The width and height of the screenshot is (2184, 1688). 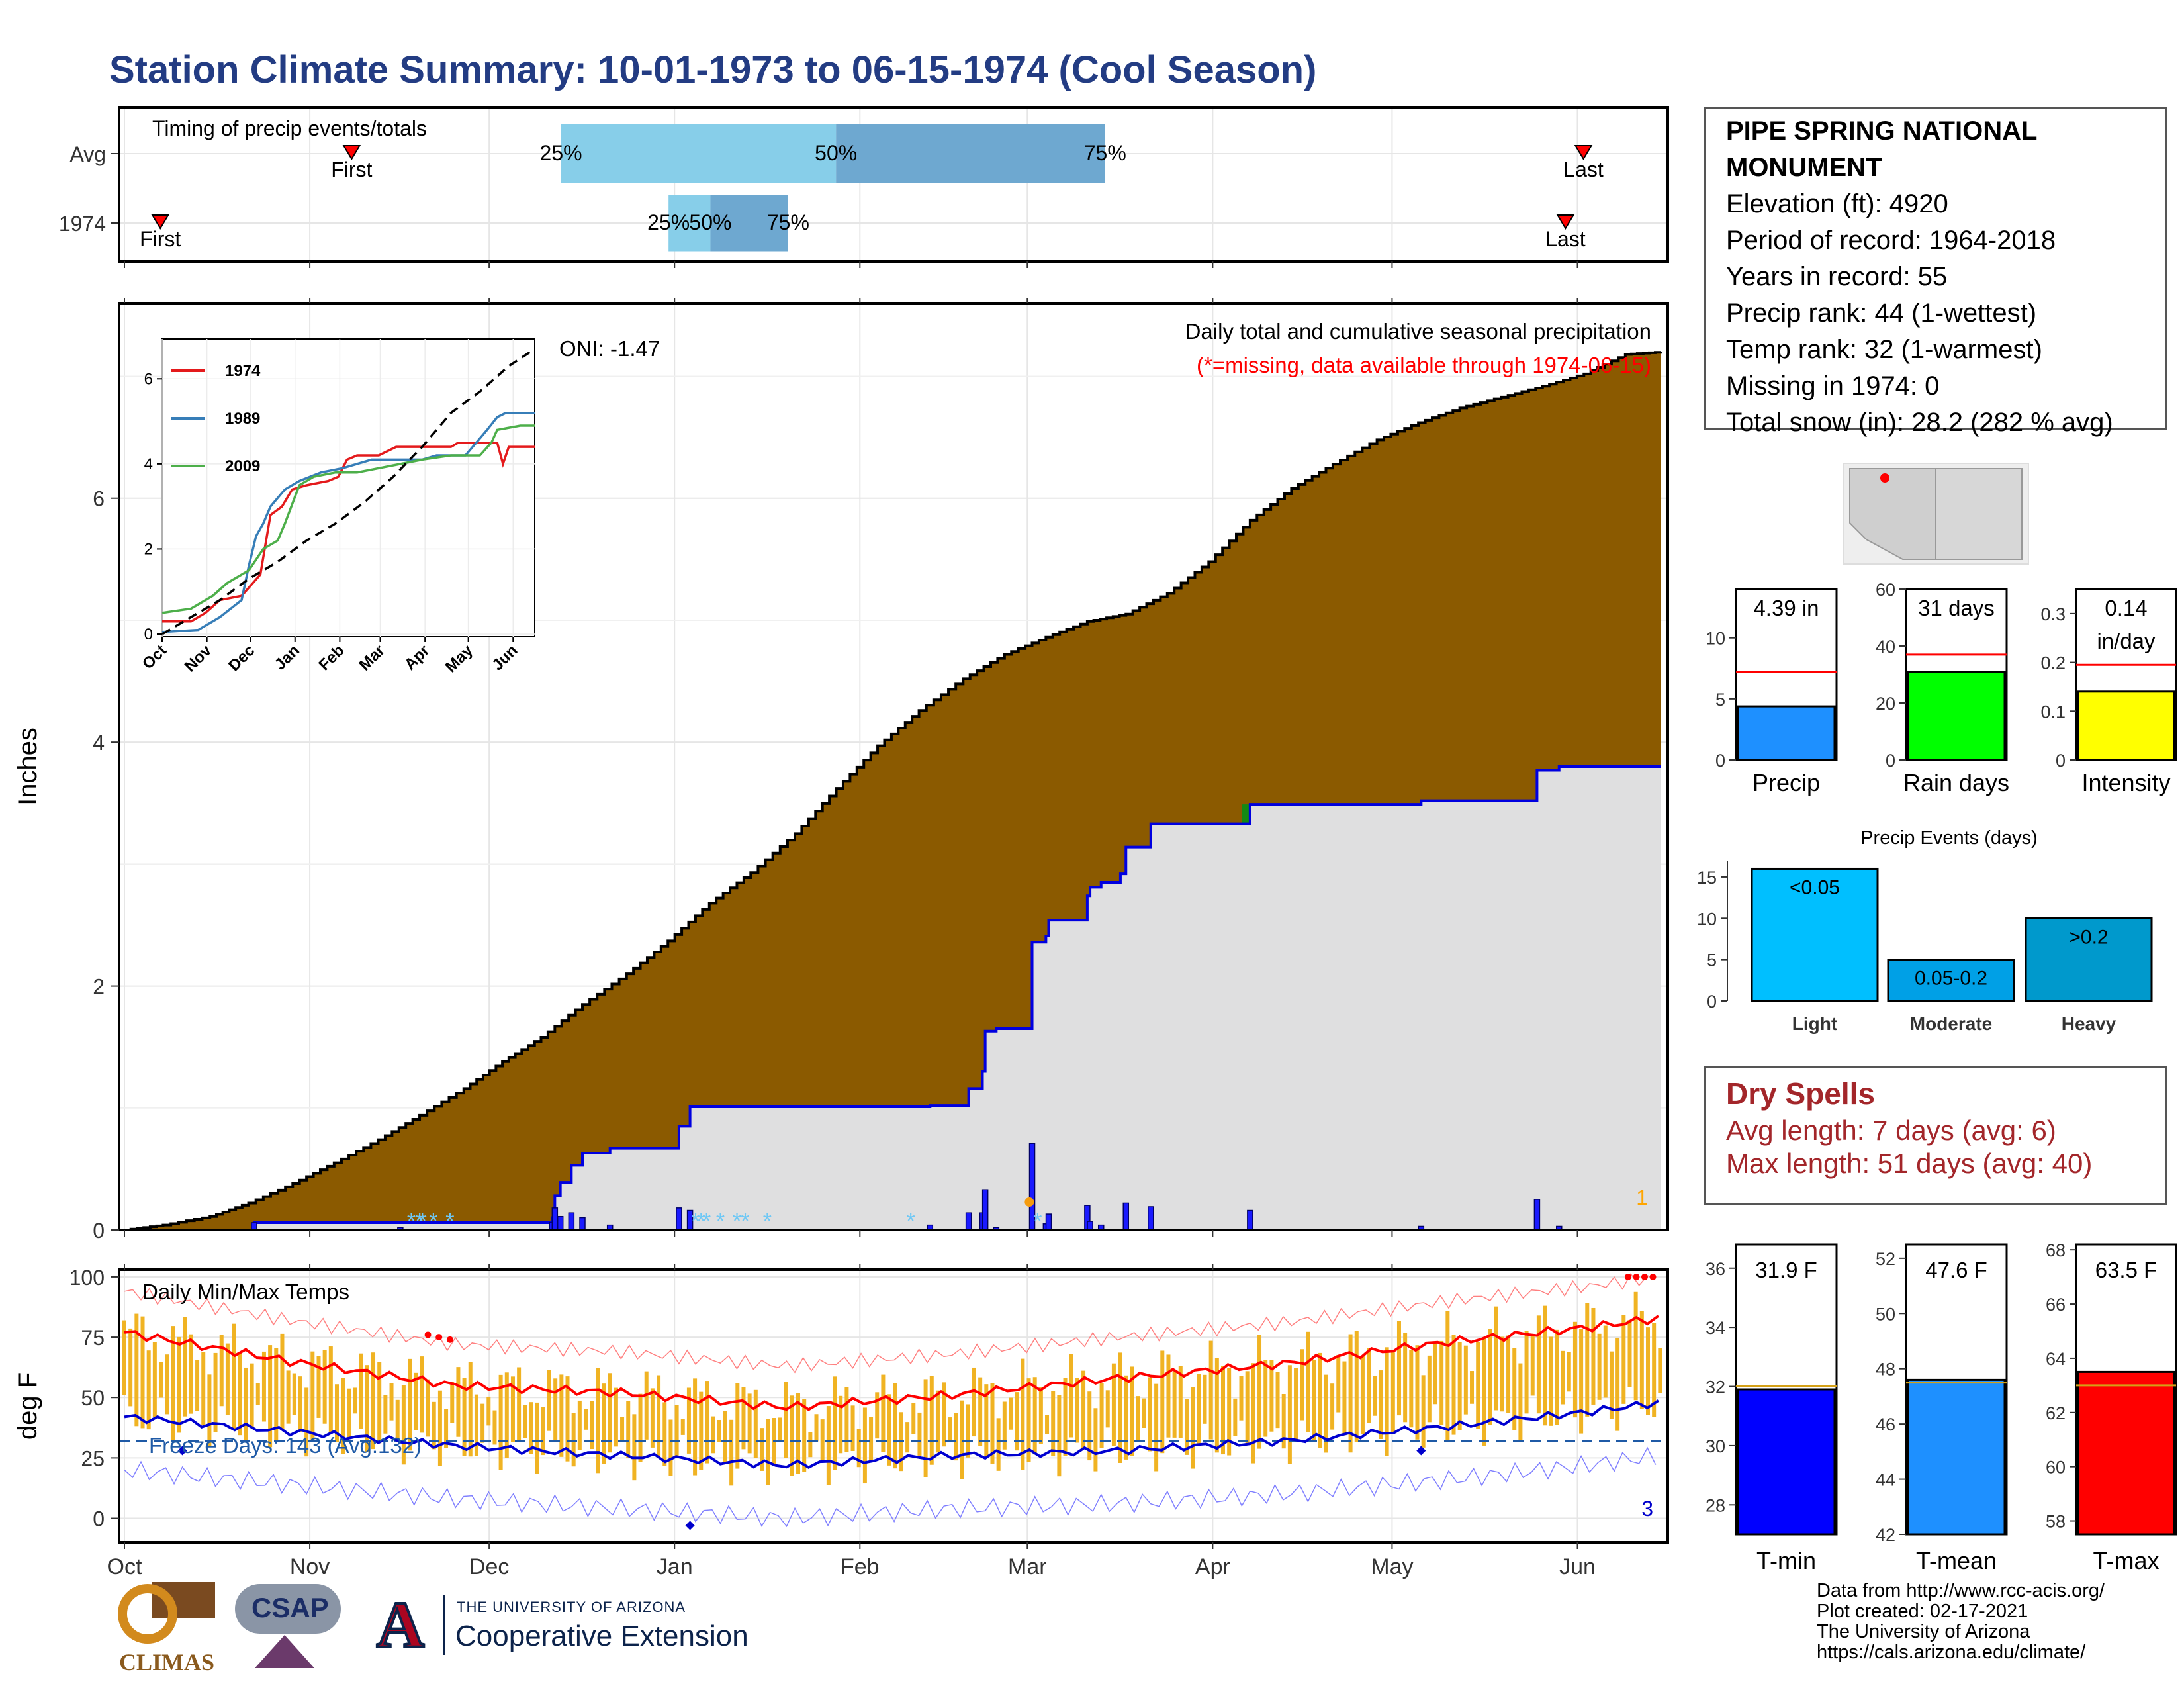 I want to click on summary-precip-2-value-label: 0.14, so click(x=2126, y=608).